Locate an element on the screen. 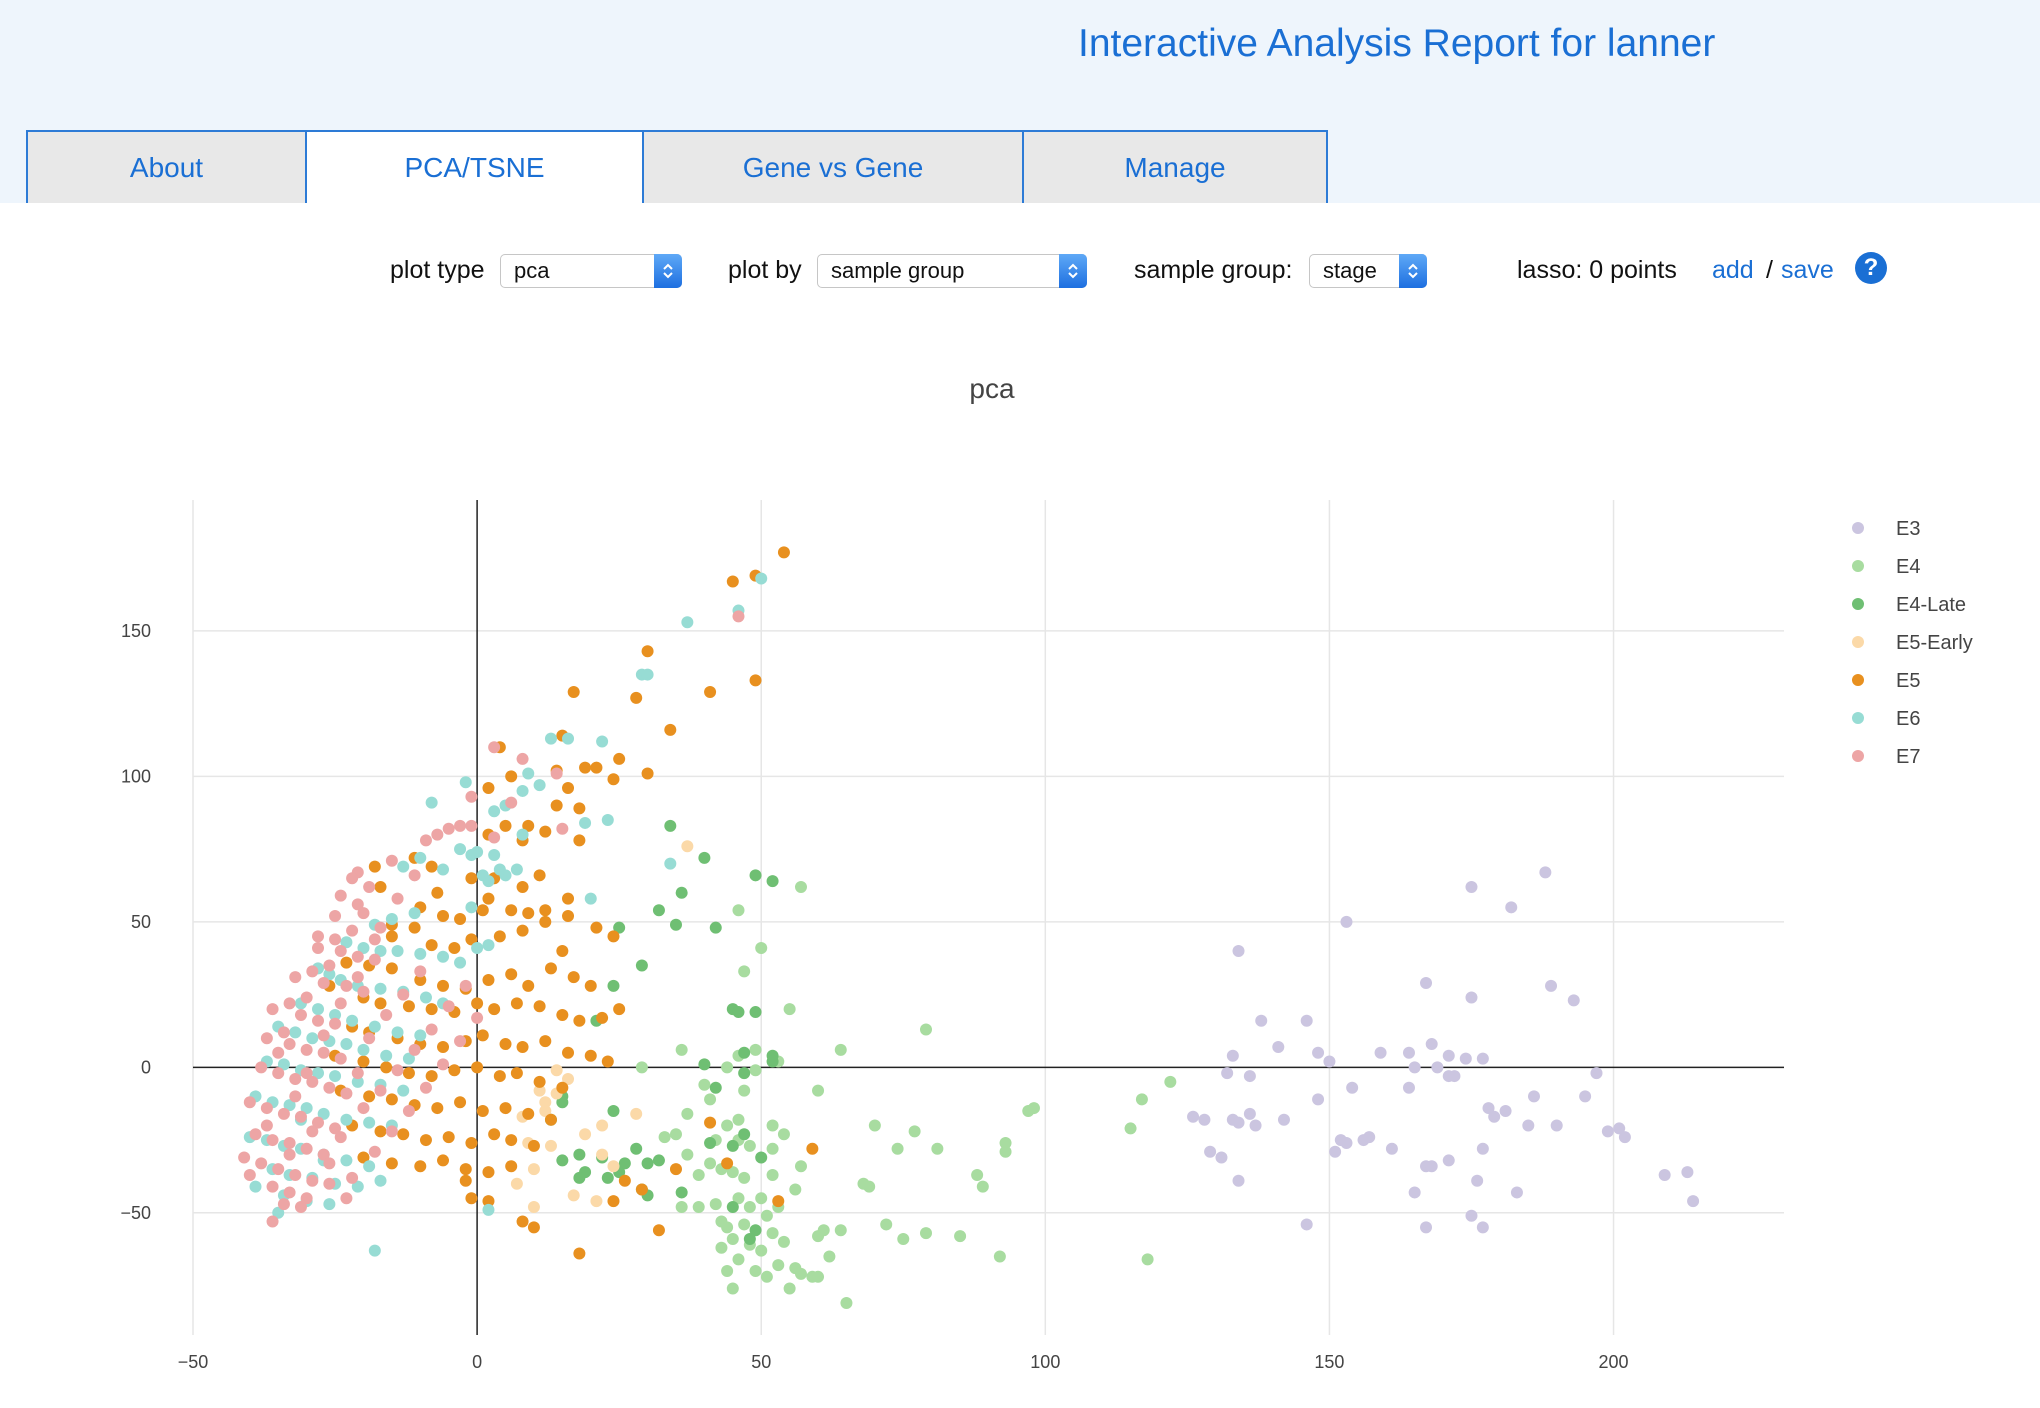 The height and width of the screenshot is (1408, 2040). legend-label: E7 is located at coordinates (1908, 757).